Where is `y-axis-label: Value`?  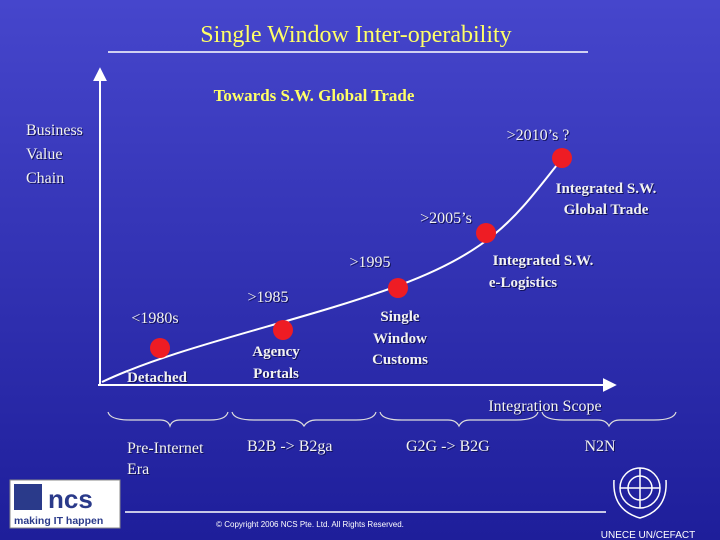
y-axis-label: Value is located at coordinates (44, 154).